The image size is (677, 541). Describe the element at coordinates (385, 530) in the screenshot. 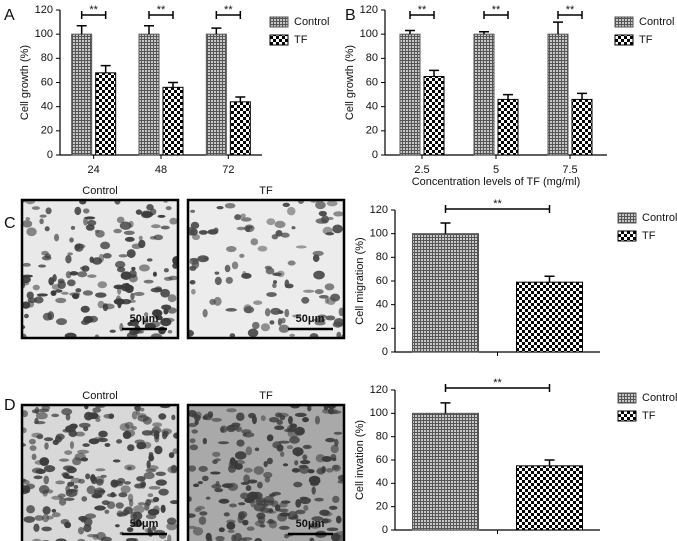

I see `y-tick-label: 0` at that location.